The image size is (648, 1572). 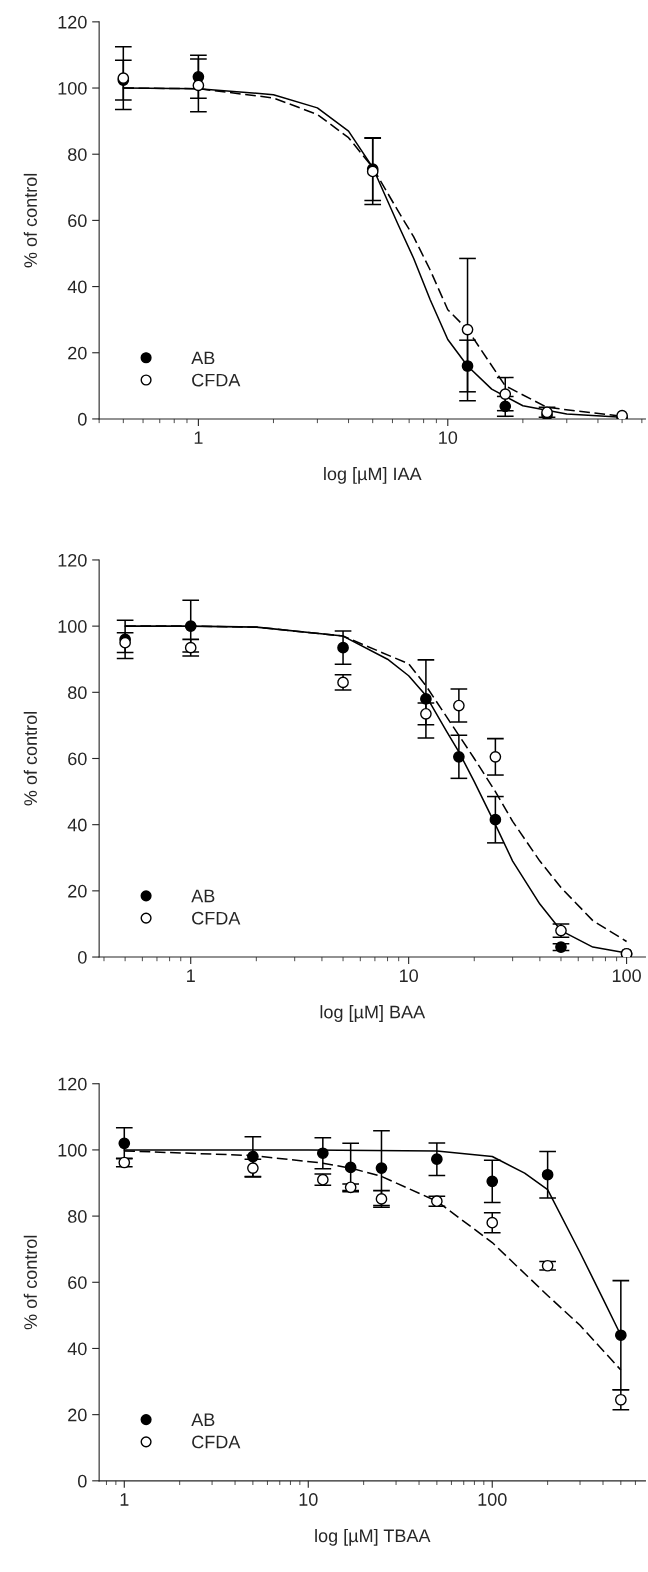 I want to click on x-axis-title: log [µM] TBAA, so click(x=373, y=1537).